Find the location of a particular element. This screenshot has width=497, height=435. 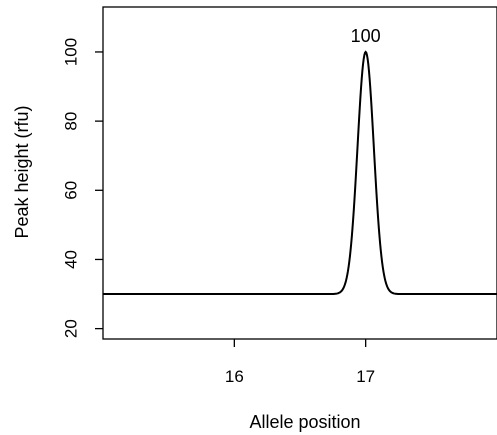

y-tick-label: 20 is located at coordinates (70, 328).